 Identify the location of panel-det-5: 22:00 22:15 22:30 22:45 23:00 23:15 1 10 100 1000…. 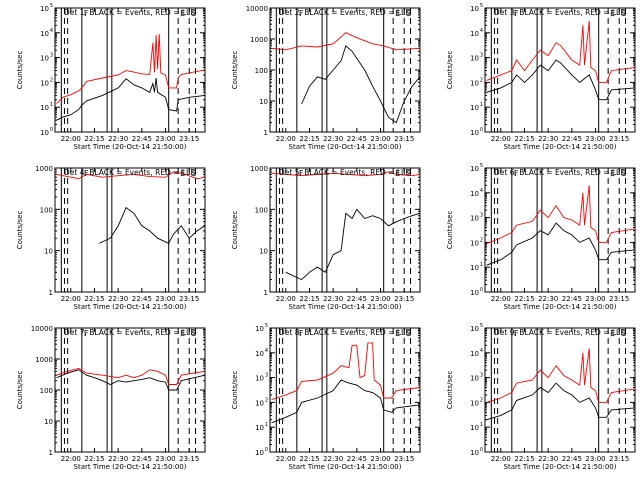
(326, 238).